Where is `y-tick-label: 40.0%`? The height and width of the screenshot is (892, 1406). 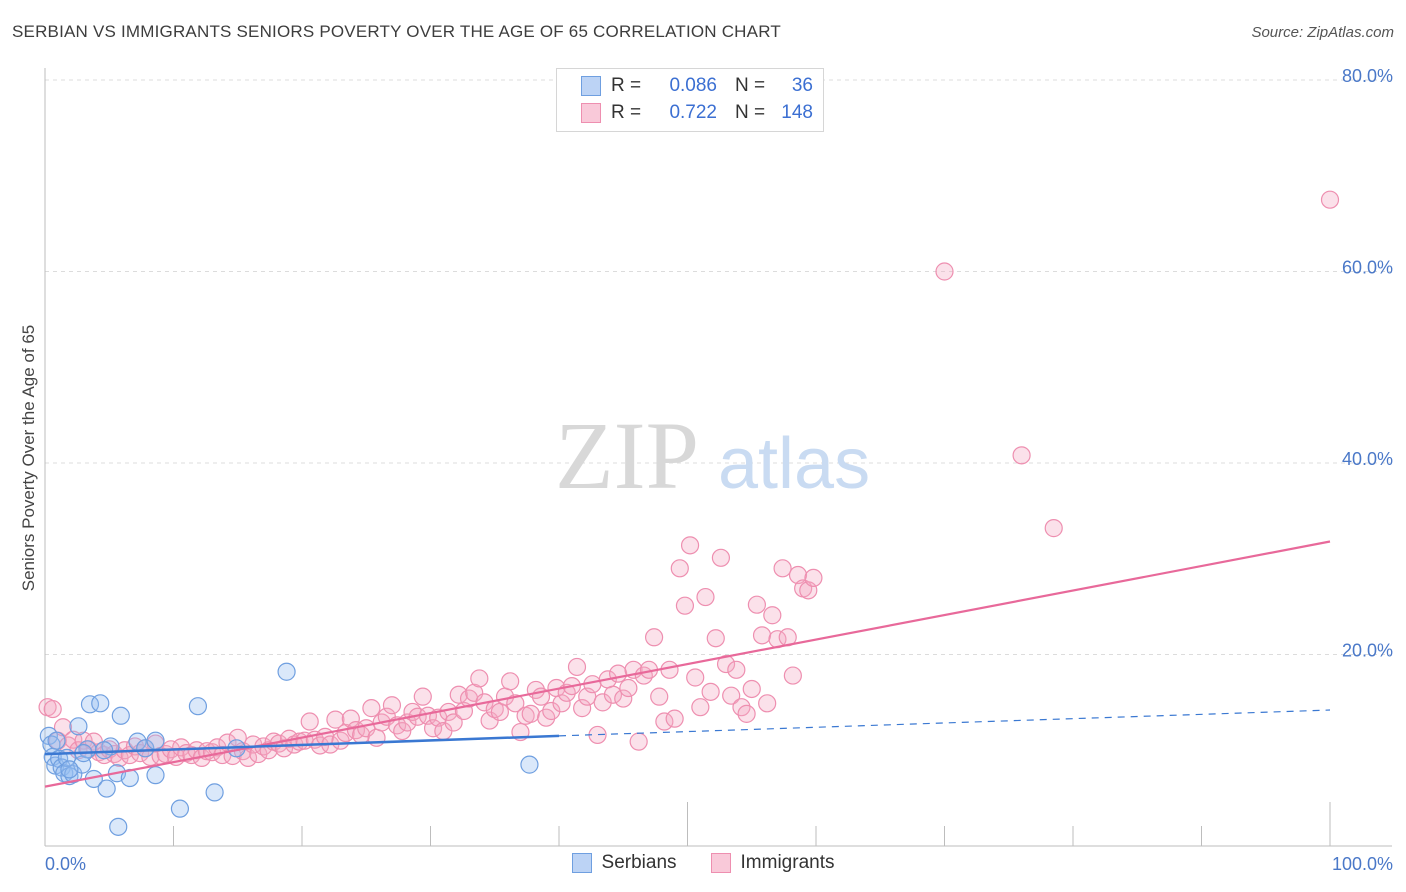 y-tick-label: 40.0% is located at coordinates (1367, 459).